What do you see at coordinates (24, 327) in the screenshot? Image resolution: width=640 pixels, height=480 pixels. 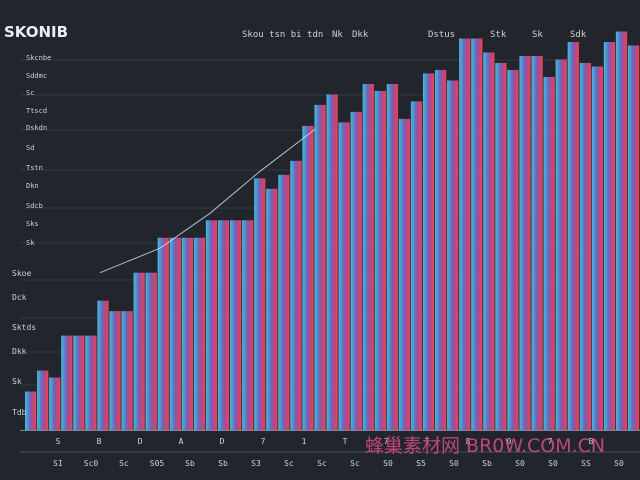 I see `y-tick-label: Sktds` at bounding box center [24, 327].